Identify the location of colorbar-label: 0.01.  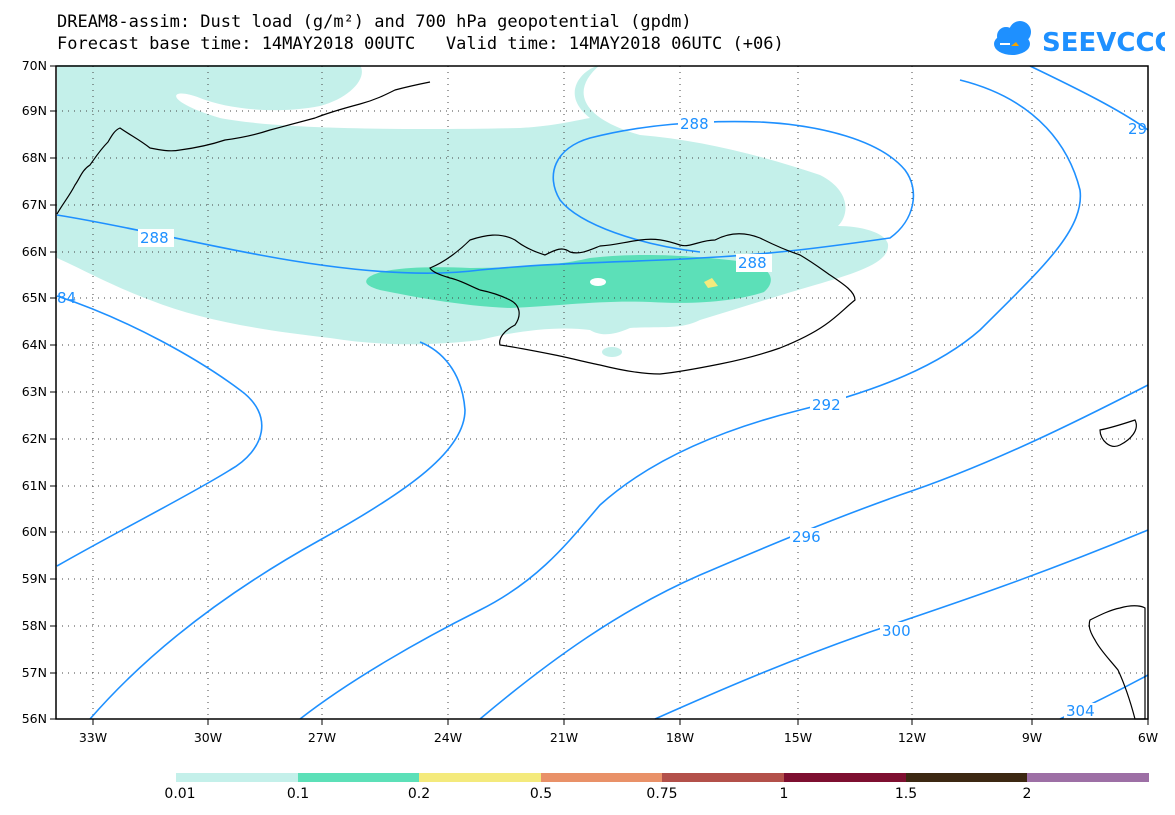
(180, 794).